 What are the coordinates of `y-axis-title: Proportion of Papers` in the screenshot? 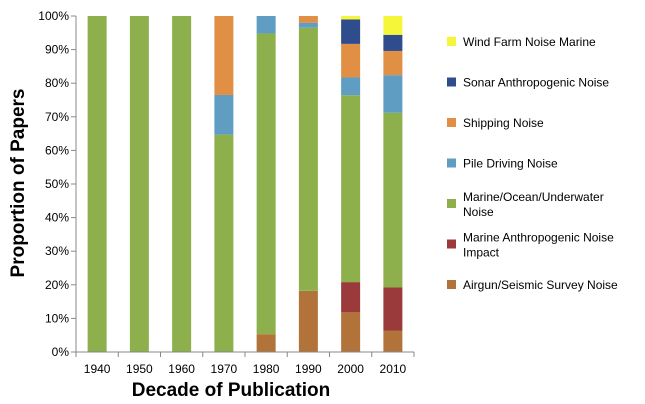 It's located at (18, 183).